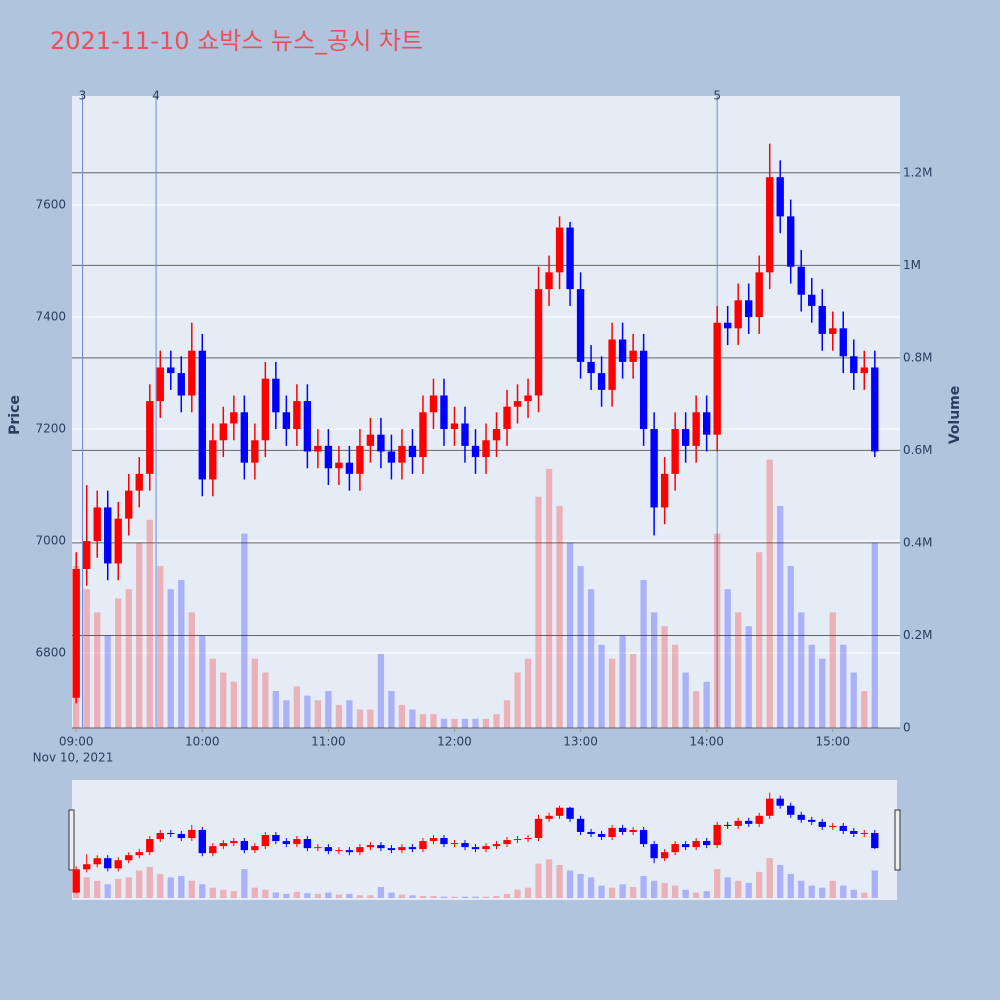 This screenshot has height=1000, width=1000. What do you see at coordinates (236, 41) in the screenshot?
I see `chart-title: 2021-11-10 쇼박스 뉴스_공시 차트` at bounding box center [236, 41].